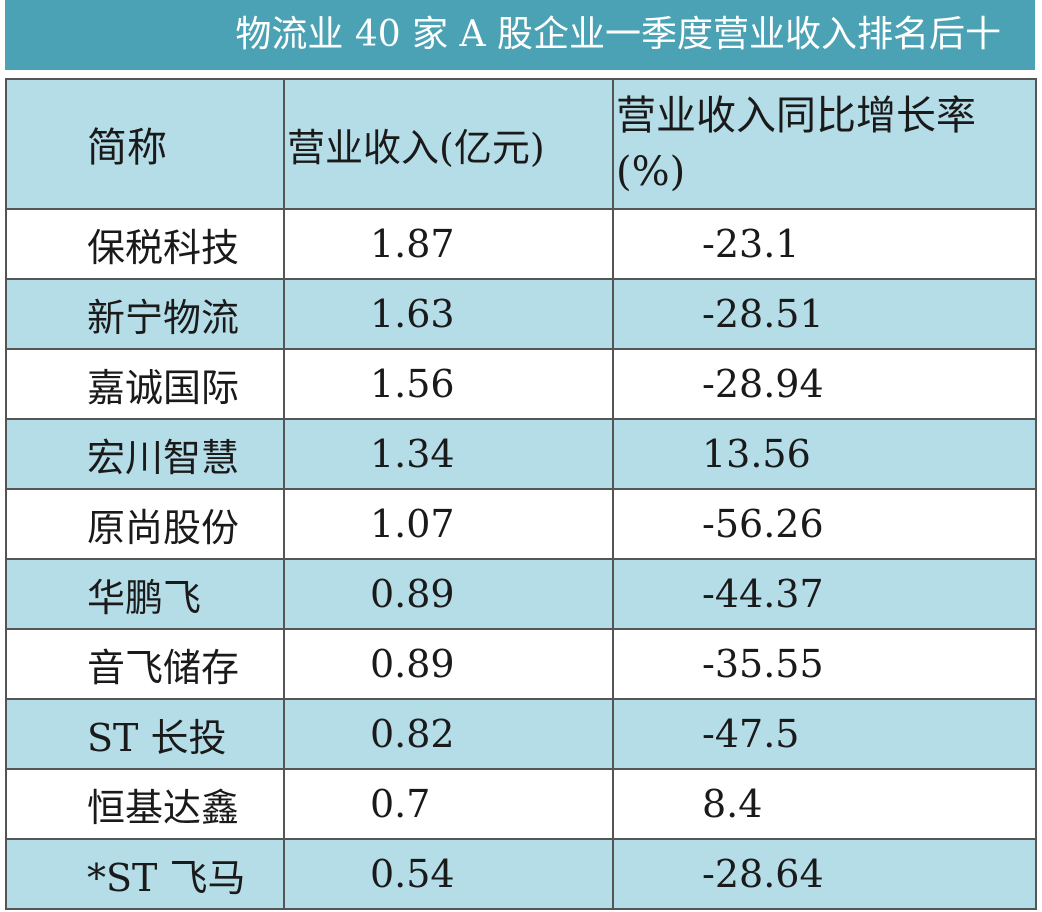 This screenshot has height=912, width=1042. Describe the element at coordinates (448, 454) in the screenshot. I see `cell: 1.34` at that location.